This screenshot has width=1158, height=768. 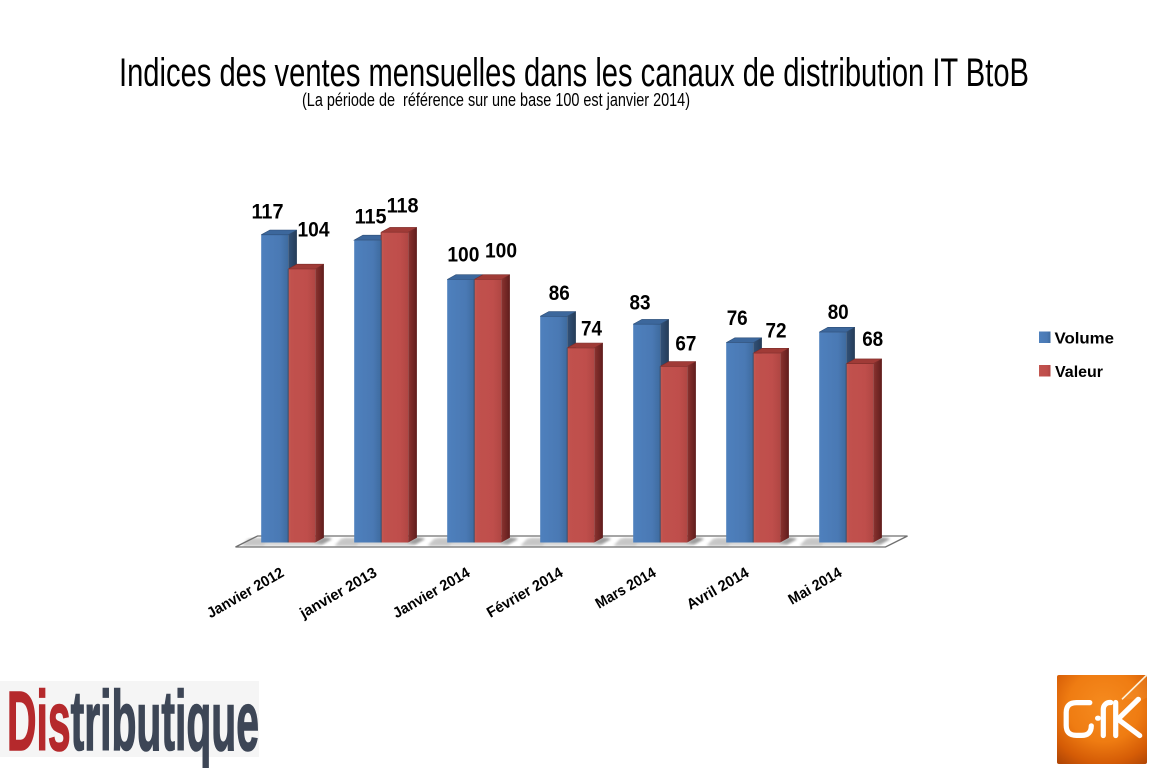 I want to click on svg-text: 86, so click(x=559, y=293).